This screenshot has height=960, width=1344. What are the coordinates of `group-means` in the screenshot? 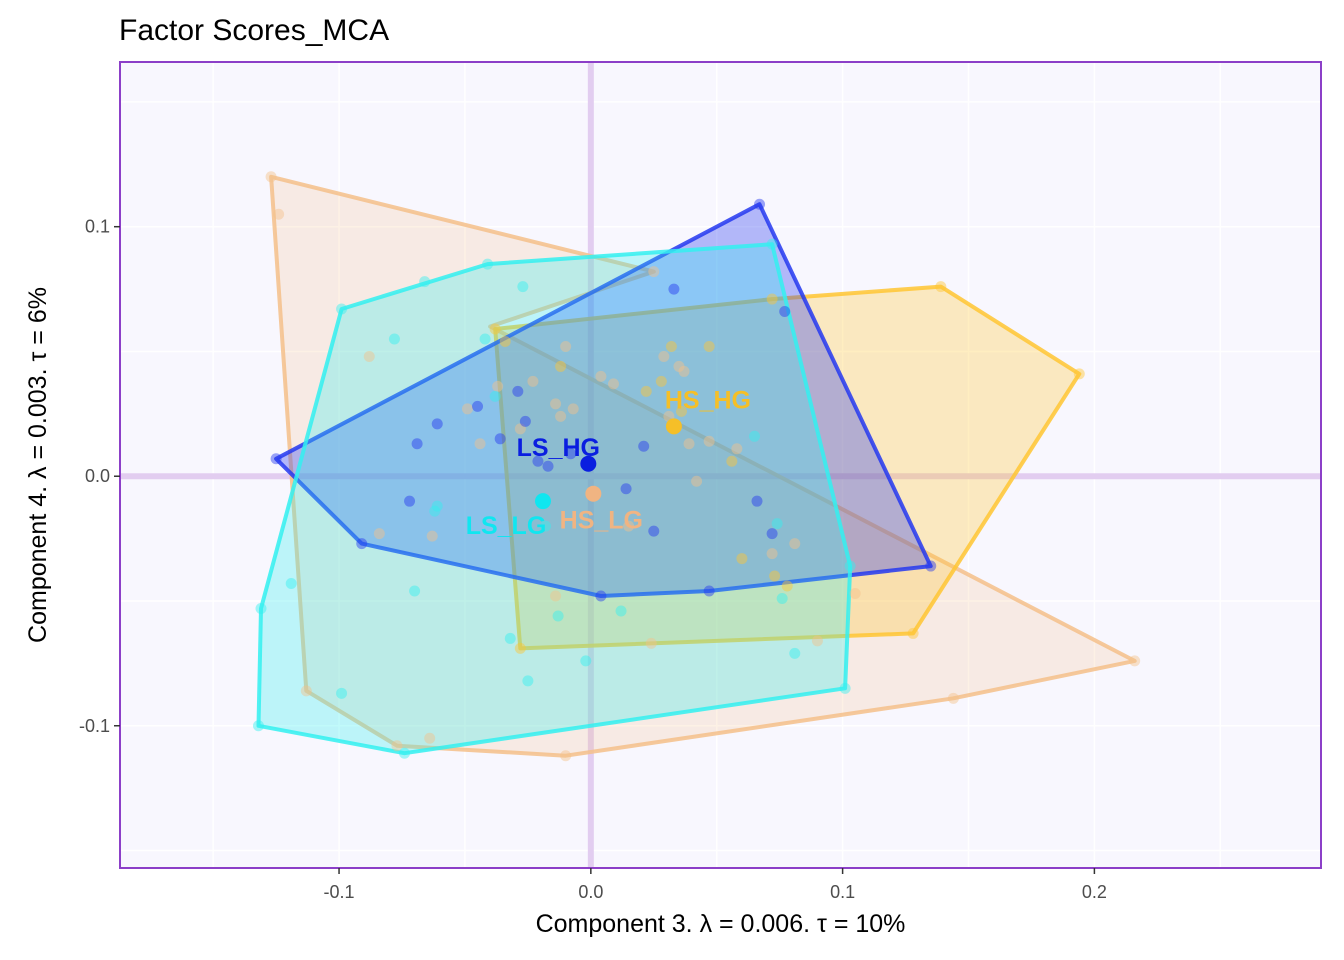 It's located at (608, 464).